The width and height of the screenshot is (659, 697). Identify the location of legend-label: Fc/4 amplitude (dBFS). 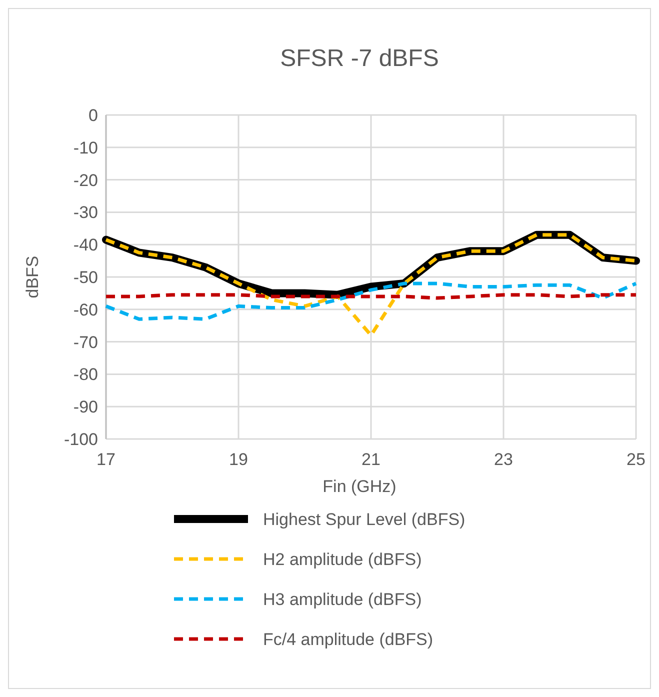
(348, 639).